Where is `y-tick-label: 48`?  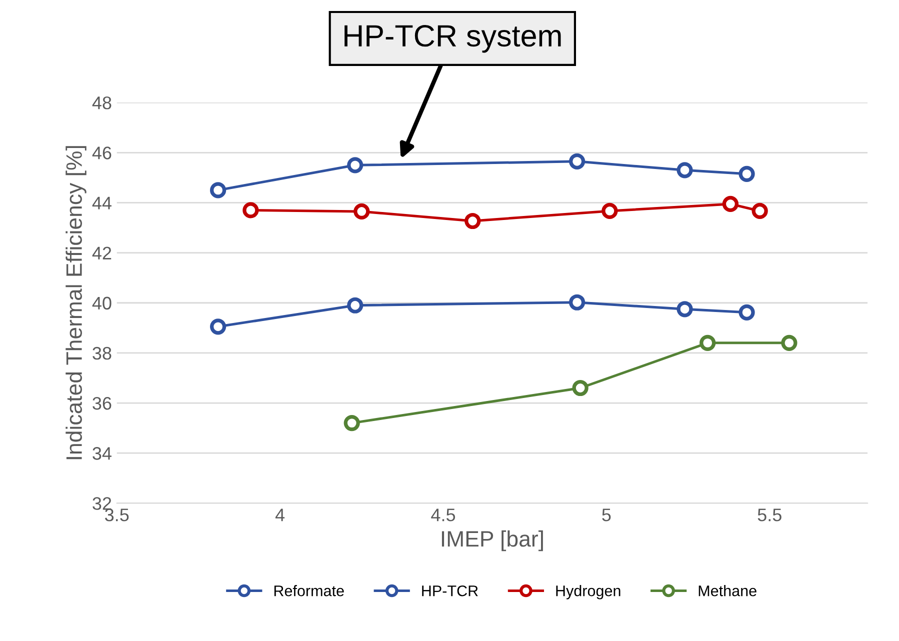
y-tick-label: 48 is located at coordinates (102, 103).